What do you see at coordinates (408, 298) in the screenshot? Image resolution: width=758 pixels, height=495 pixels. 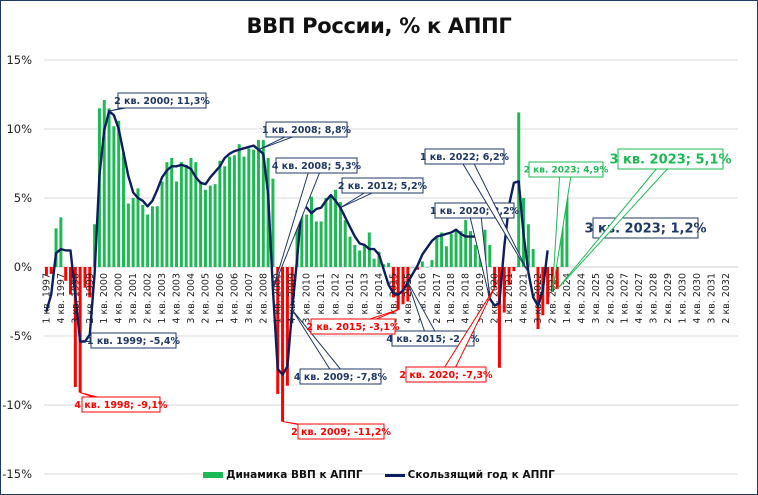 I see `x-tick-label: 4 кв. 2015` at bounding box center [408, 298].